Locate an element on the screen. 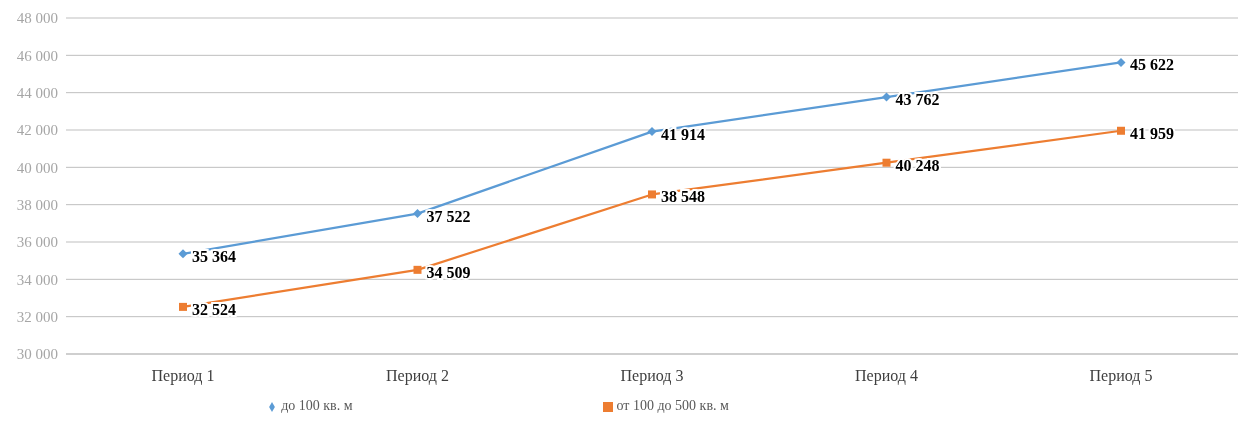  y-tick-label: 32 000 is located at coordinates (37, 316).